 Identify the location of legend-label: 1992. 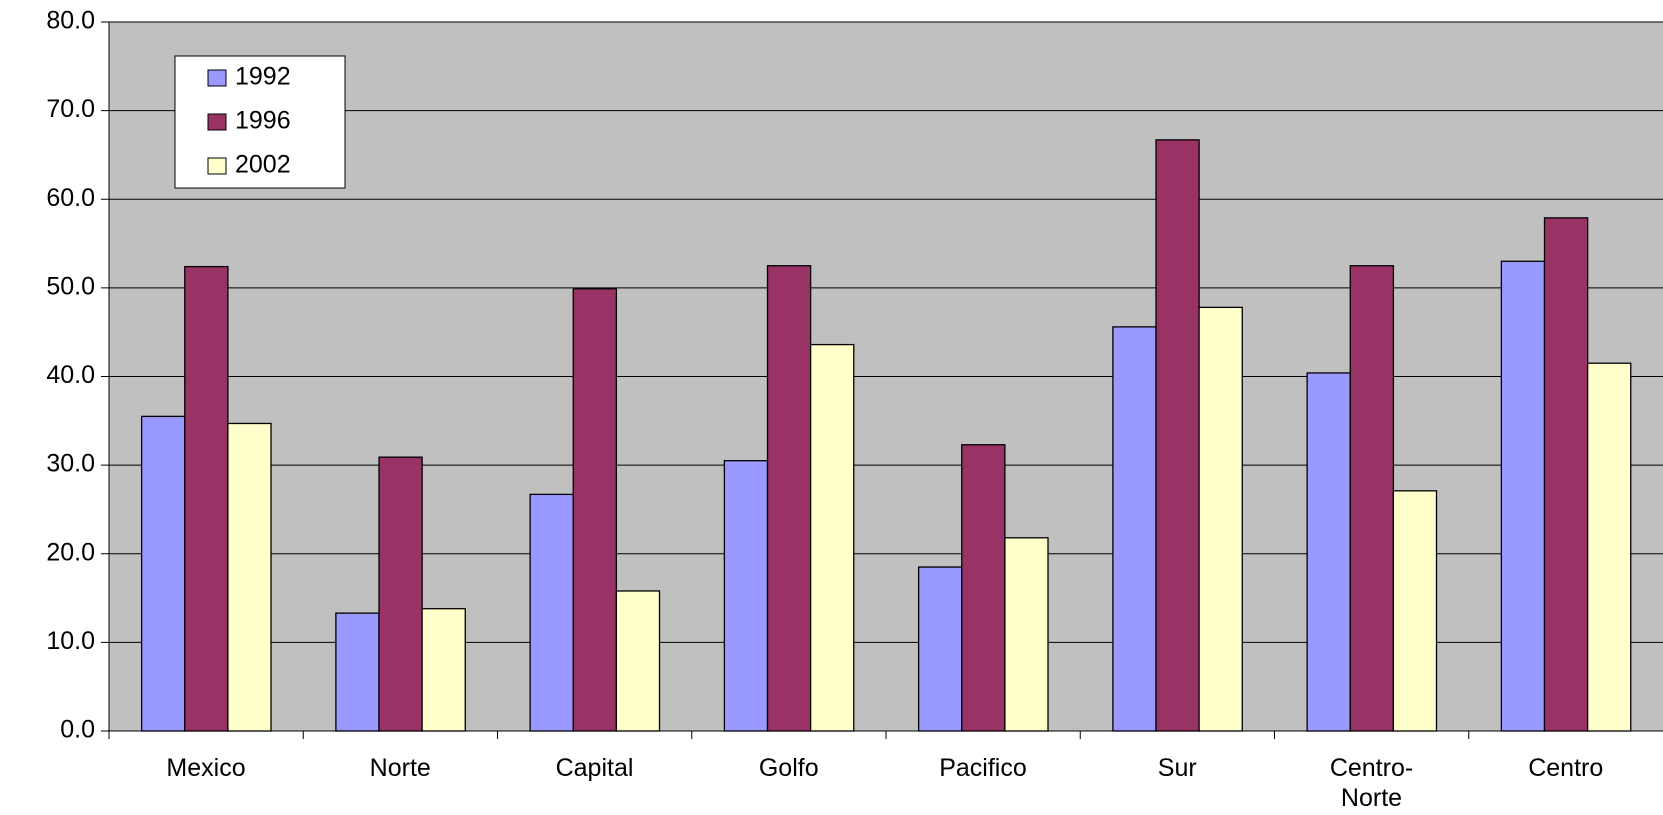
(263, 77).